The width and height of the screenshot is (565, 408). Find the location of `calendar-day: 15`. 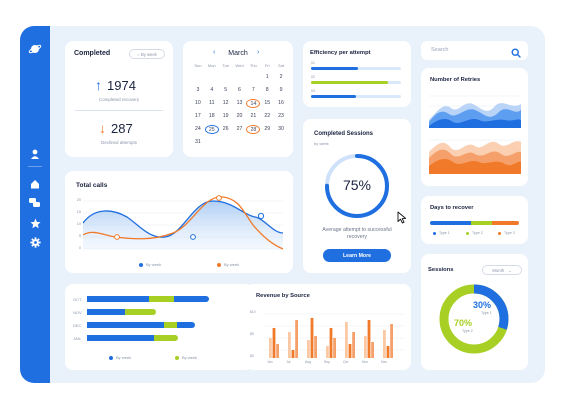

calendar-day: 15 is located at coordinates (267, 103).